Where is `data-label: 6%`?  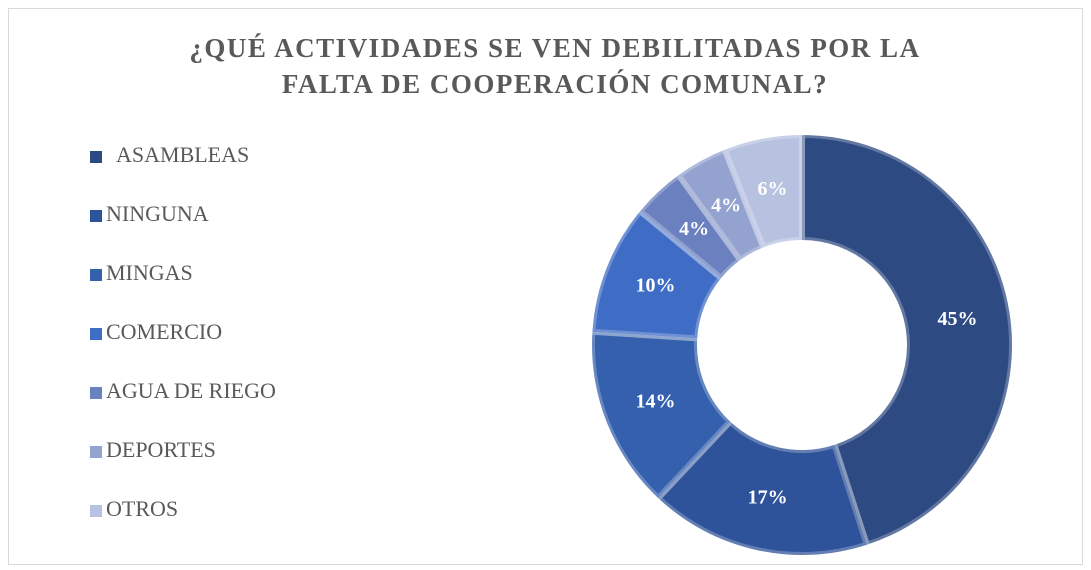
data-label: 6% is located at coordinates (772, 189).